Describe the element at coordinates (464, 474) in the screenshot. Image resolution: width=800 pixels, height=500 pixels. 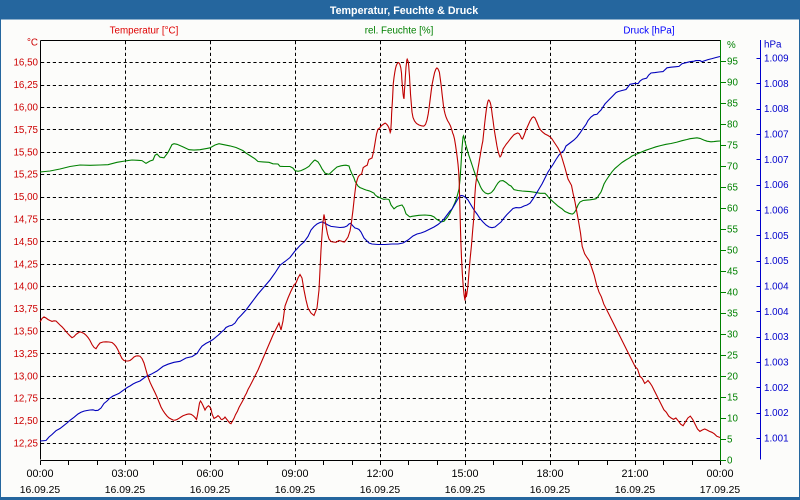
I see `svg-text: 15:00` at that location.